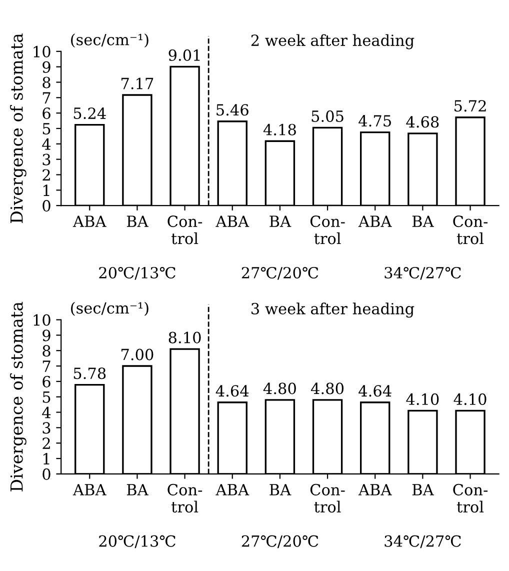  Describe the element at coordinates (90, 113) in the screenshot. I see `data-label: 5.24` at that location.